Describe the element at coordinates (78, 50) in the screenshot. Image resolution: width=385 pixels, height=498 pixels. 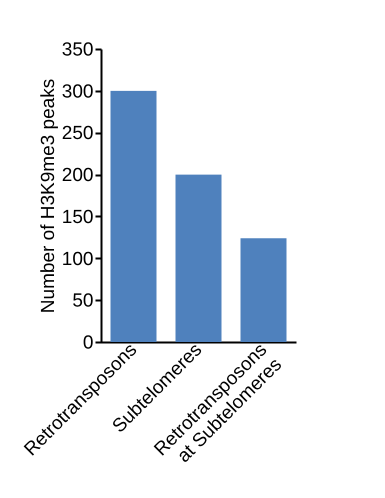
I see `y-tick-label: 350` at that location.